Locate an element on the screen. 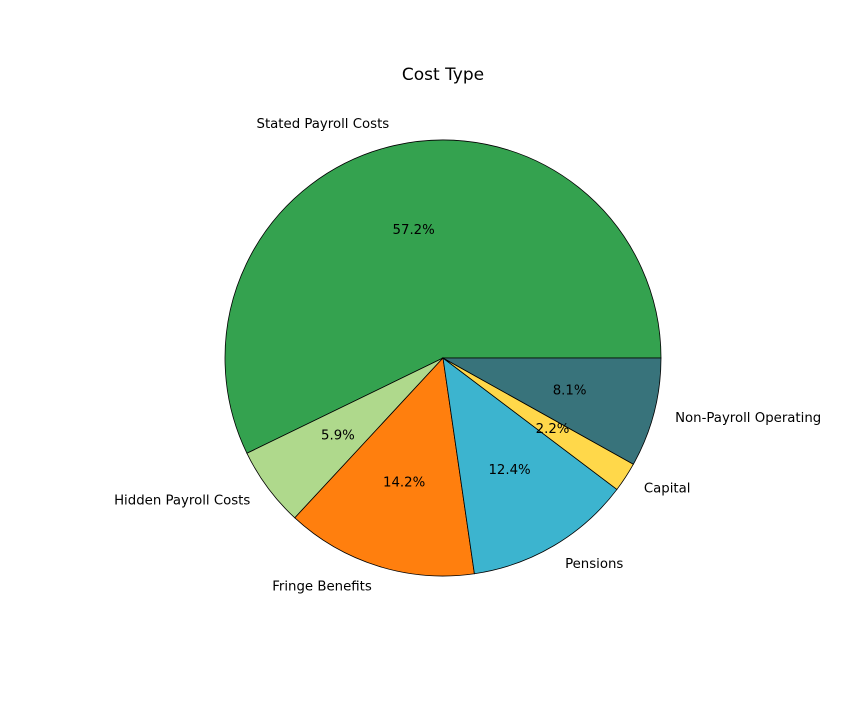 The height and width of the screenshot is (720, 864). slice-percent-labels: 57.2% 5.9% 14.2% 12.4% 2.2% 8.1% is located at coordinates (453, 356).